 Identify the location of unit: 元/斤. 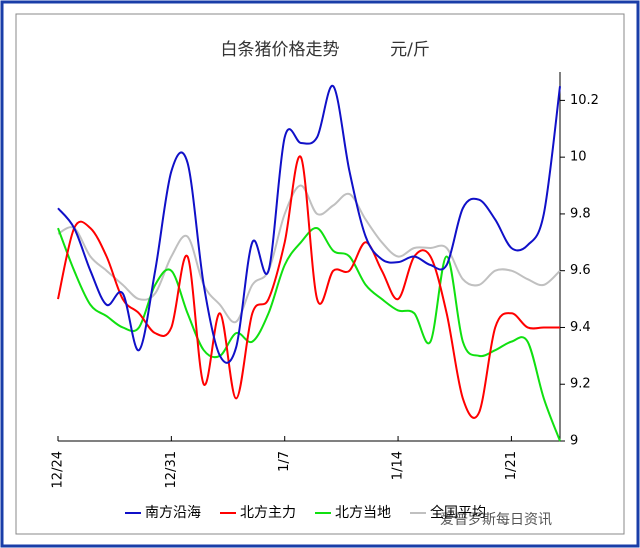
(410, 50).